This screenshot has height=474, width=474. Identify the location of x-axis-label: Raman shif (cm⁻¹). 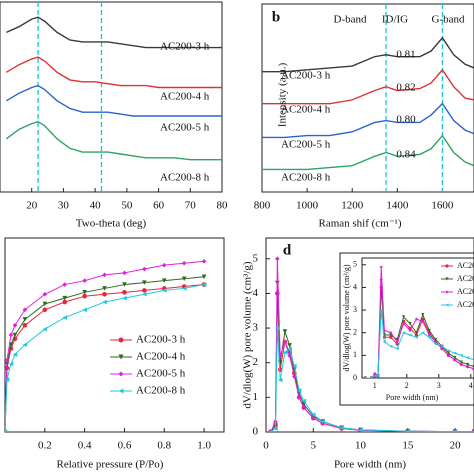
(359, 224).